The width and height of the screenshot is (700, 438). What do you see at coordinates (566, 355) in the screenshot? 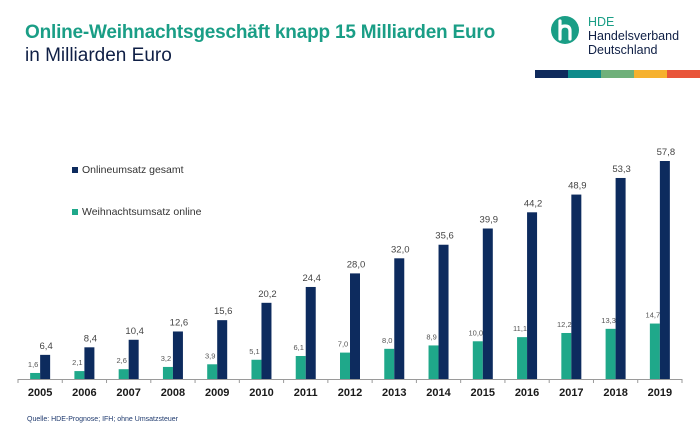
I see `bar-christmas-2017` at bounding box center [566, 355].